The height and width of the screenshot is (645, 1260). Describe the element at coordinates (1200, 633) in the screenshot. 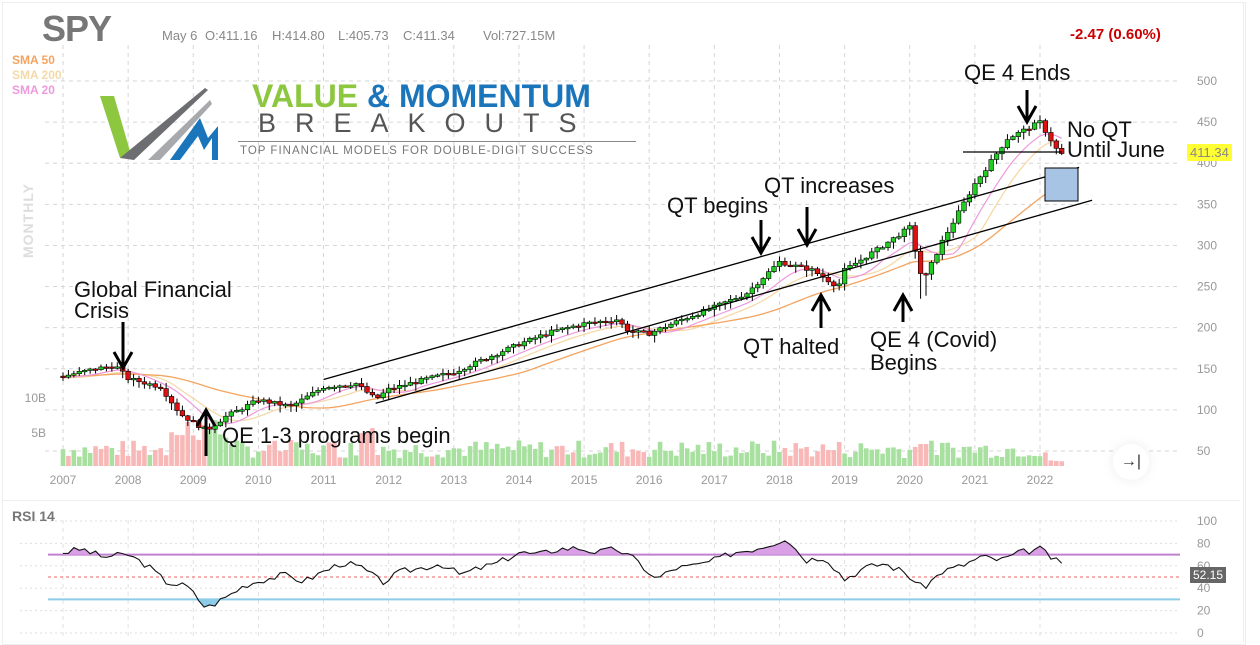

I see `rsi-axis-tick: 0` at that location.